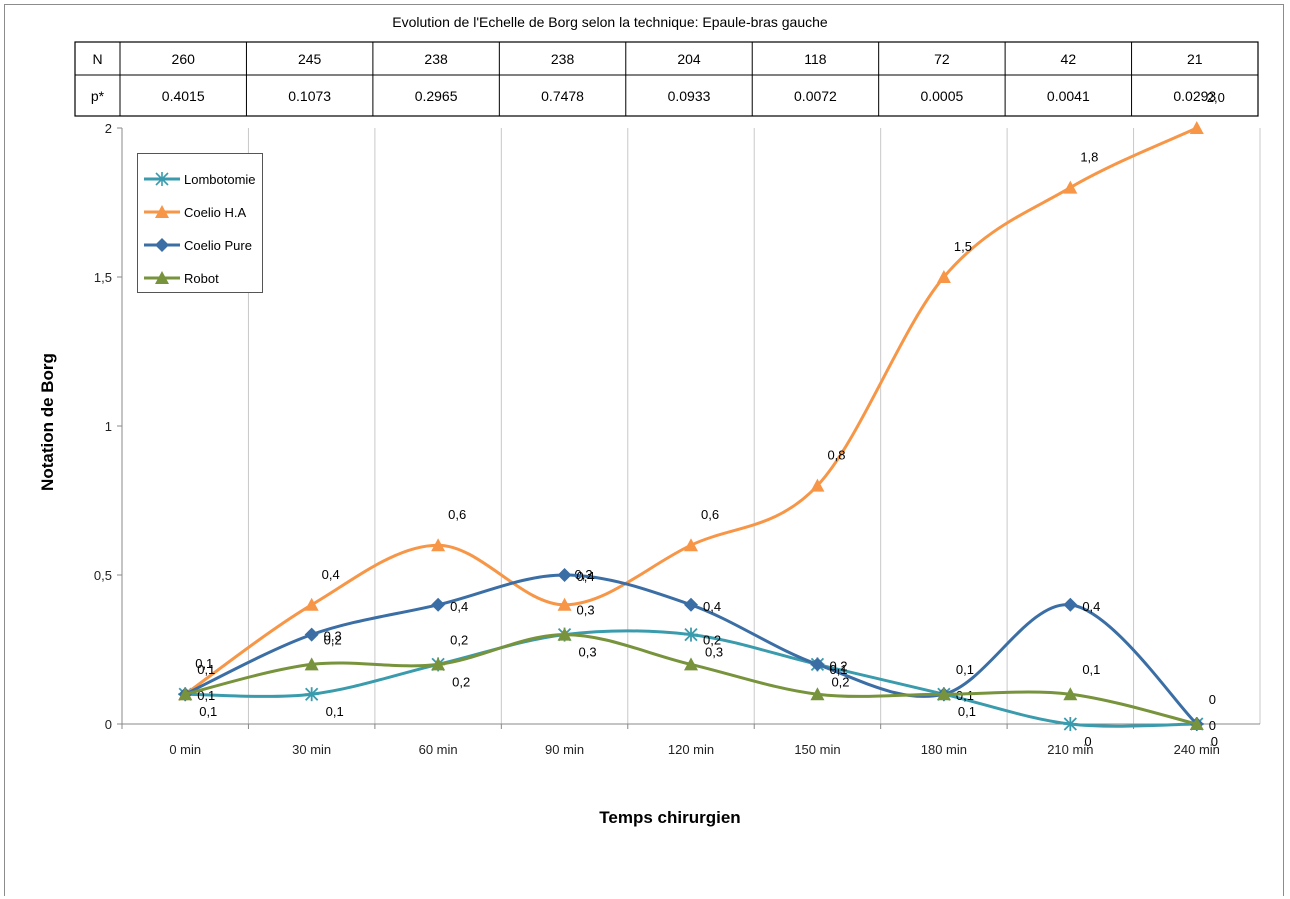 The height and width of the screenshot is (899, 1290). Describe the element at coordinates (1070, 749) in the screenshot. I see `x-tick-label: 210 min` at that location.